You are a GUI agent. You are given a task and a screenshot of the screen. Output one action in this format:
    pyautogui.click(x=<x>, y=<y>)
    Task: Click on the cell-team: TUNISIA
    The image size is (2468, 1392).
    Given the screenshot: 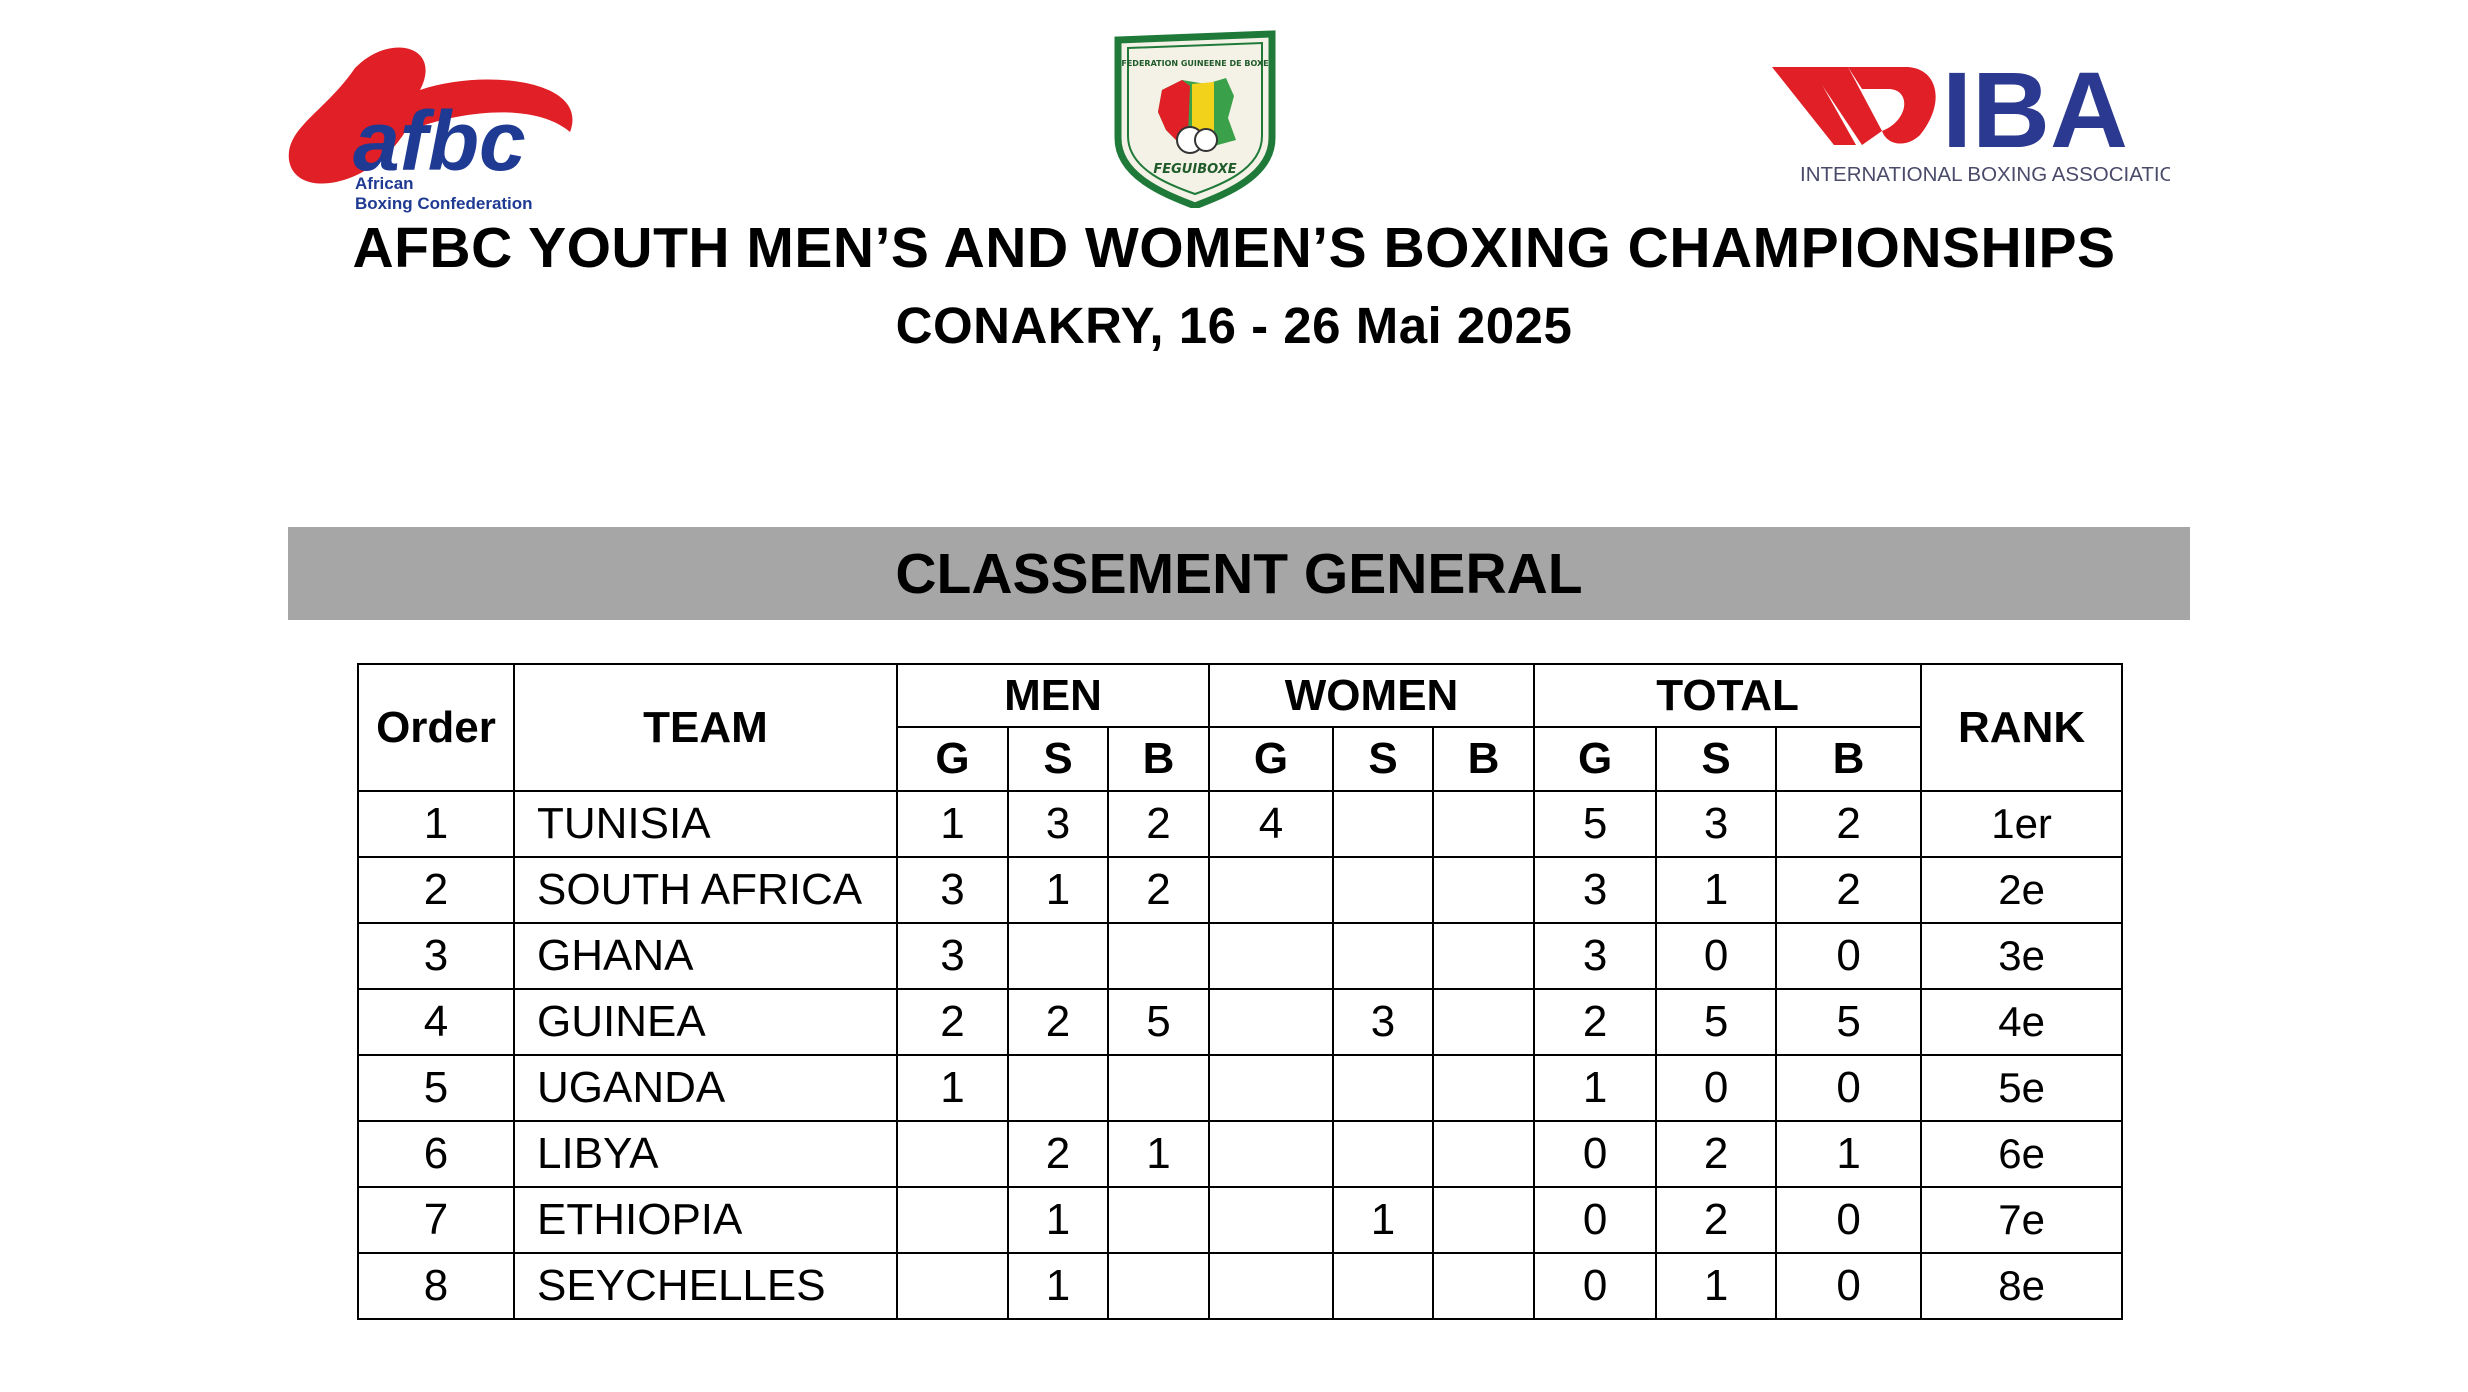 What is the action you would take?
    pyautogui.click(x=705, y=824)
    